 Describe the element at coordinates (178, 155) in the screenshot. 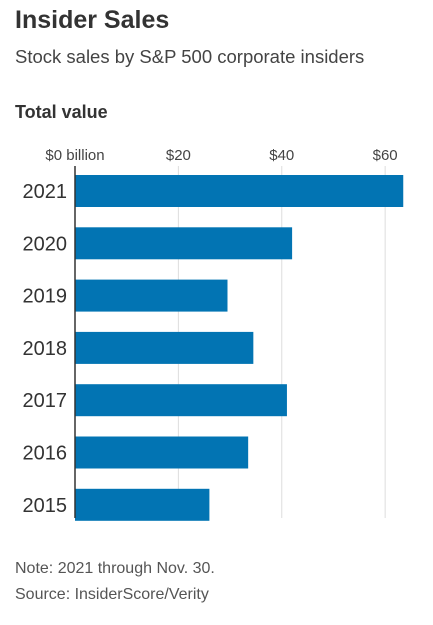

I see `x-tick-label-20: $20` at that location.